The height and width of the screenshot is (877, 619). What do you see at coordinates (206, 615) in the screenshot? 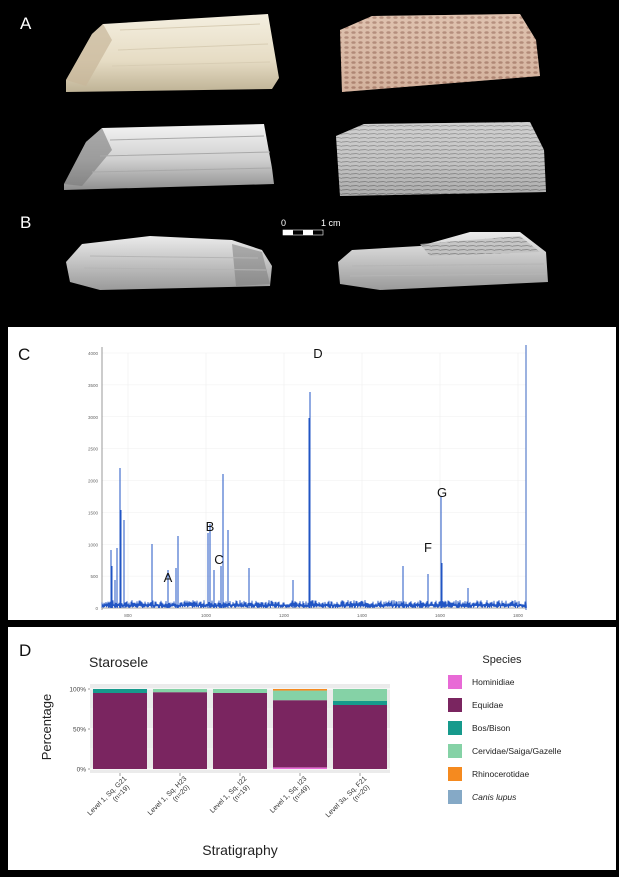
I see `spectrum-x-tick: 1000` at bounding box center [206, 615].